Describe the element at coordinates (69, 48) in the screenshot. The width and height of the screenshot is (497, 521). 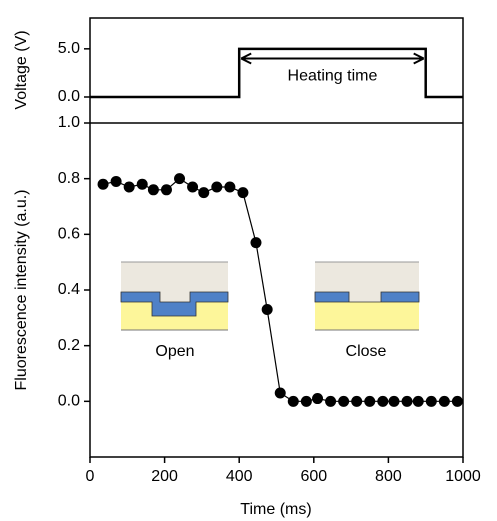
I see `y-tick-label: 5.0` at that location.